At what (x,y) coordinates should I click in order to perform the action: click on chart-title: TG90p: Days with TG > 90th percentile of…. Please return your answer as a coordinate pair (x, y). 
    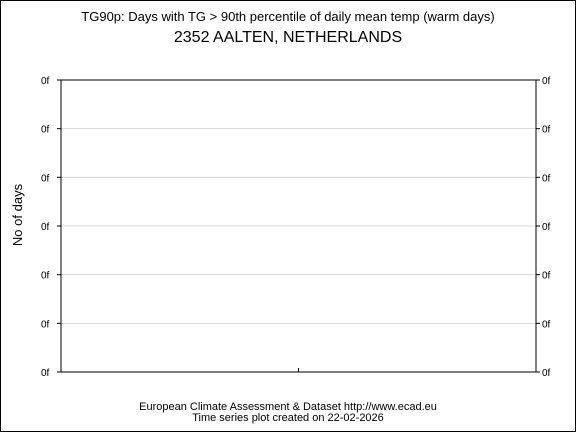
    Looking at the image, I should click on (287, 16).